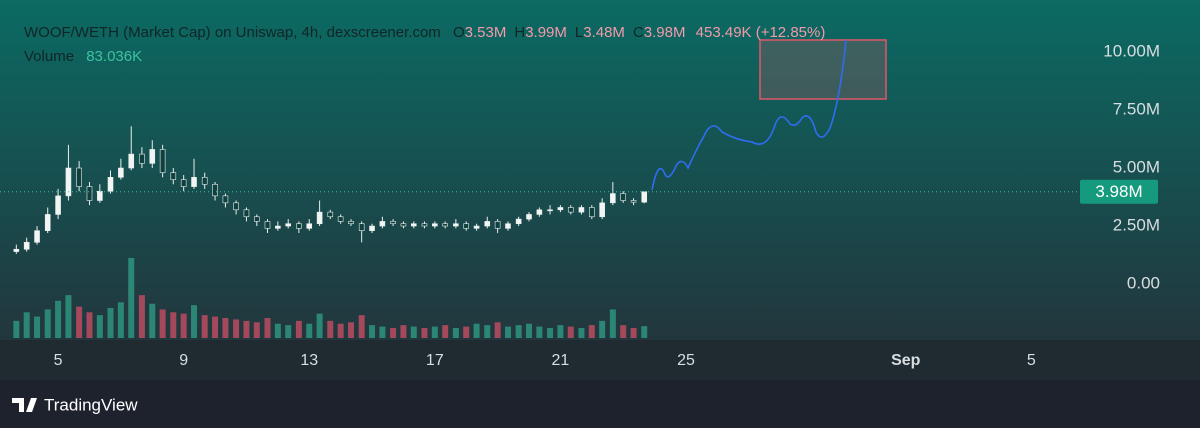 The image size is (1200, 428). Describe the element at coordinates (546, 32) in the screenshot. I see `ohlc-value: 3.99M` at that location.